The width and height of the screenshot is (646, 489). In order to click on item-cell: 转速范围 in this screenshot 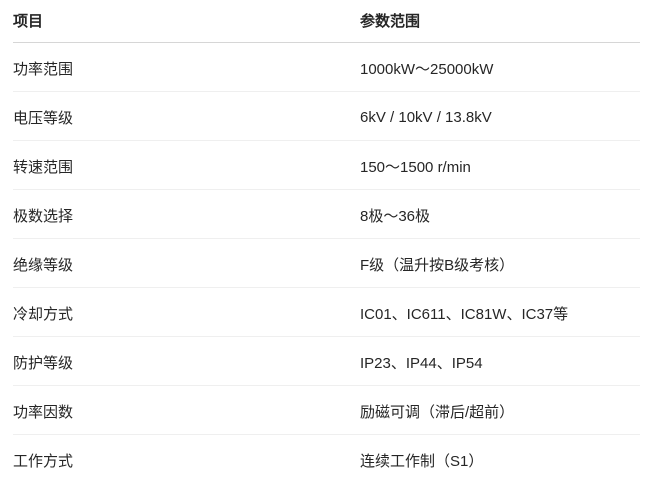, I will do `click(186, 165)`.